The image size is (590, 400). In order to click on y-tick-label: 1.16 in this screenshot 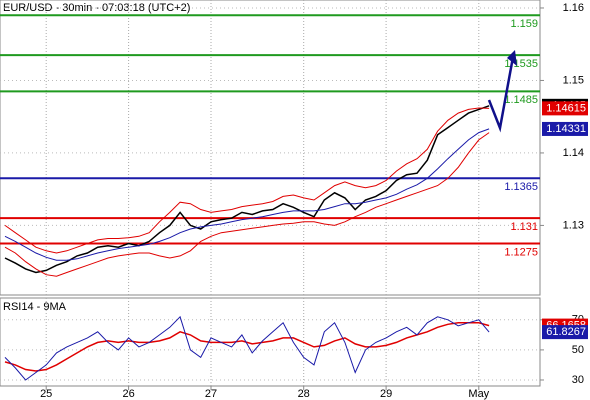, I will do `click(573, 8)`.